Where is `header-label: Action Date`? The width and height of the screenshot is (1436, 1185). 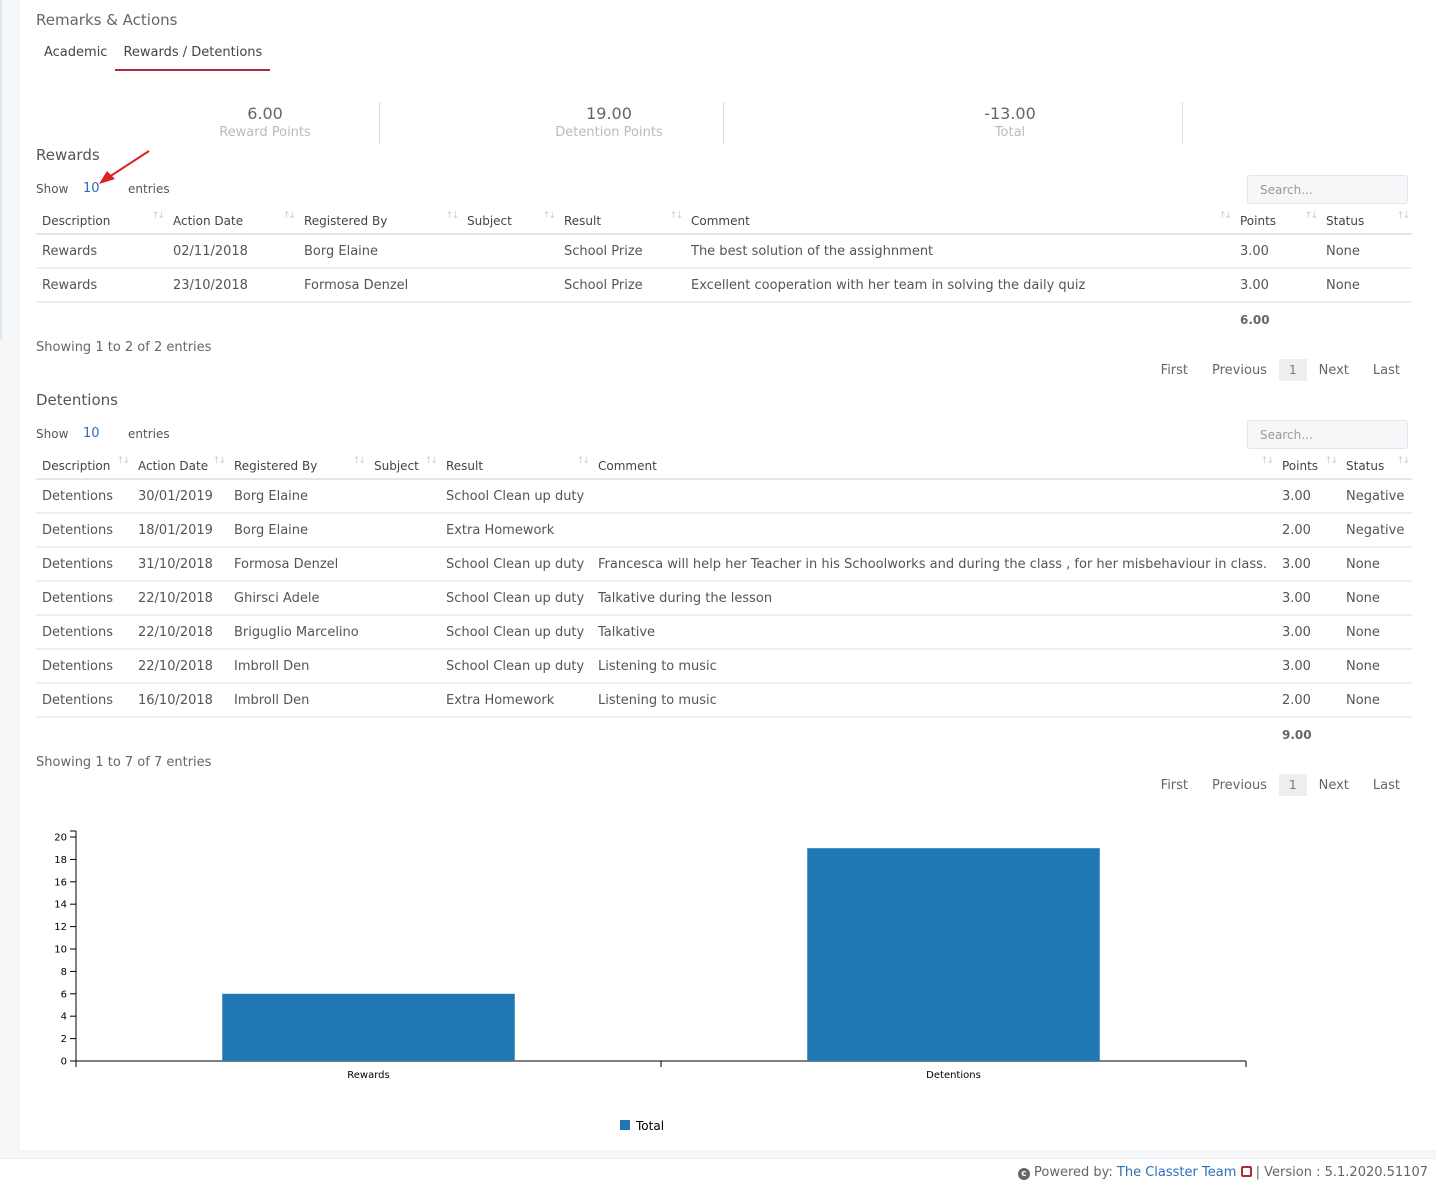 header-label: Action Date is located at coordinates (173, 465).